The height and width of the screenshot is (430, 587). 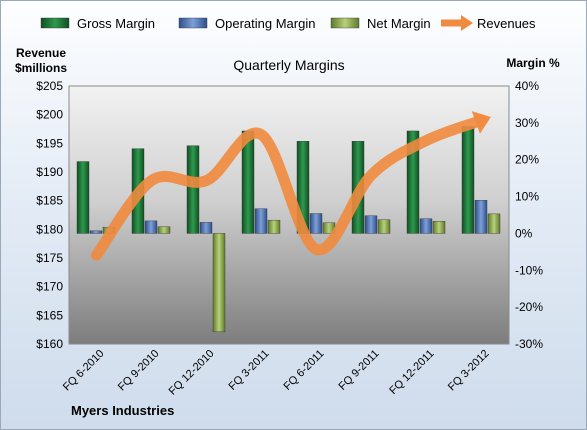 I want to click on left-tick-label: $165, so click(x=49, y=315).